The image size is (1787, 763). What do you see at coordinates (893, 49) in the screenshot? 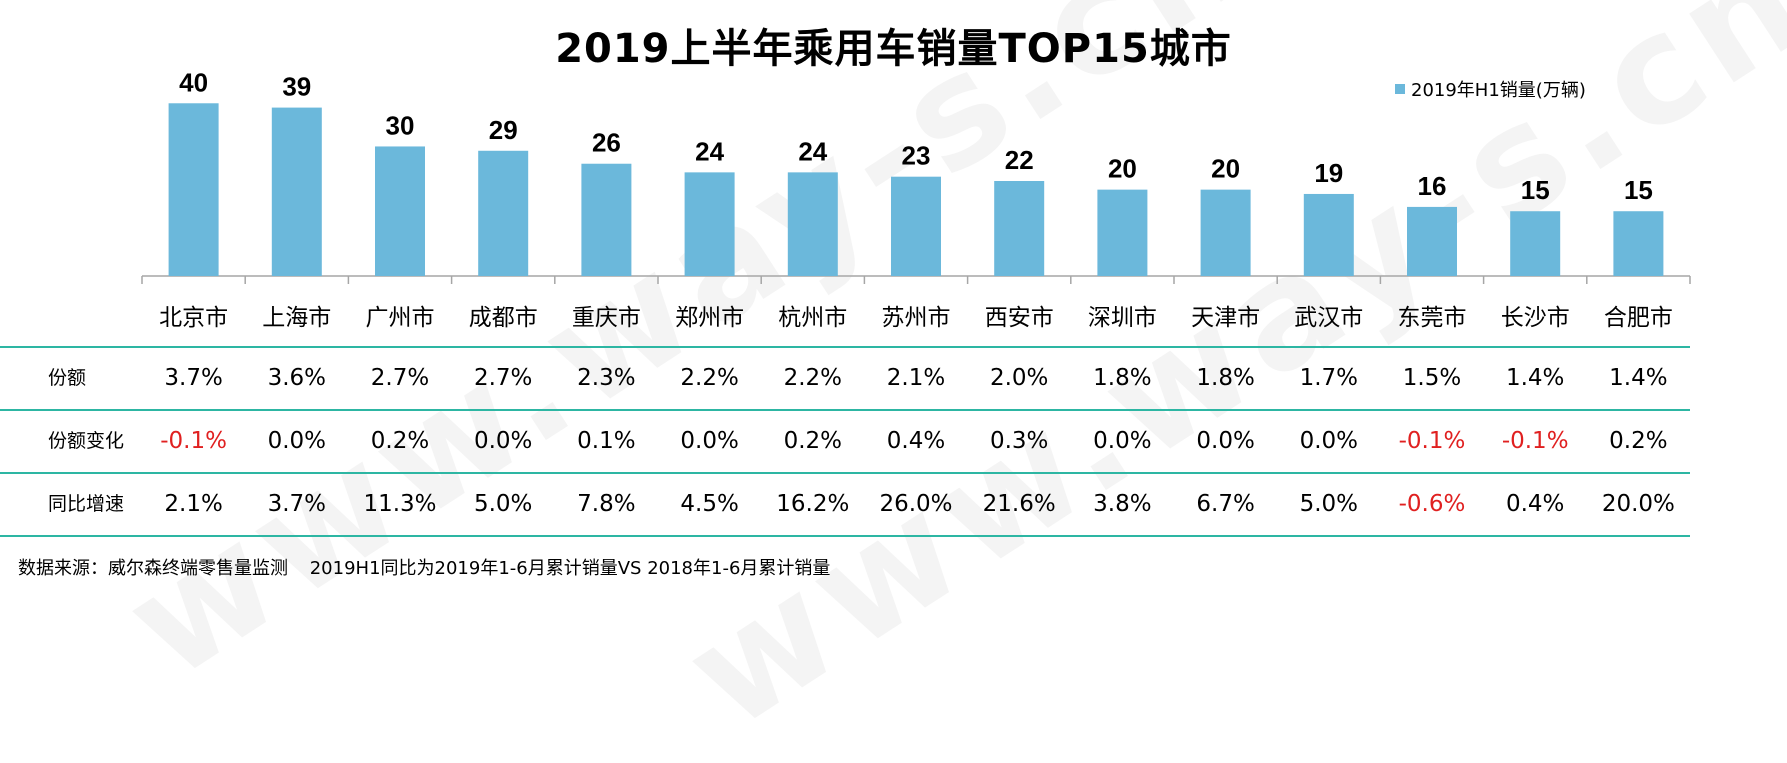
I see `chart-title: 2019上半年乘用车销量TOP15城市` at bounding box center [893, 49].